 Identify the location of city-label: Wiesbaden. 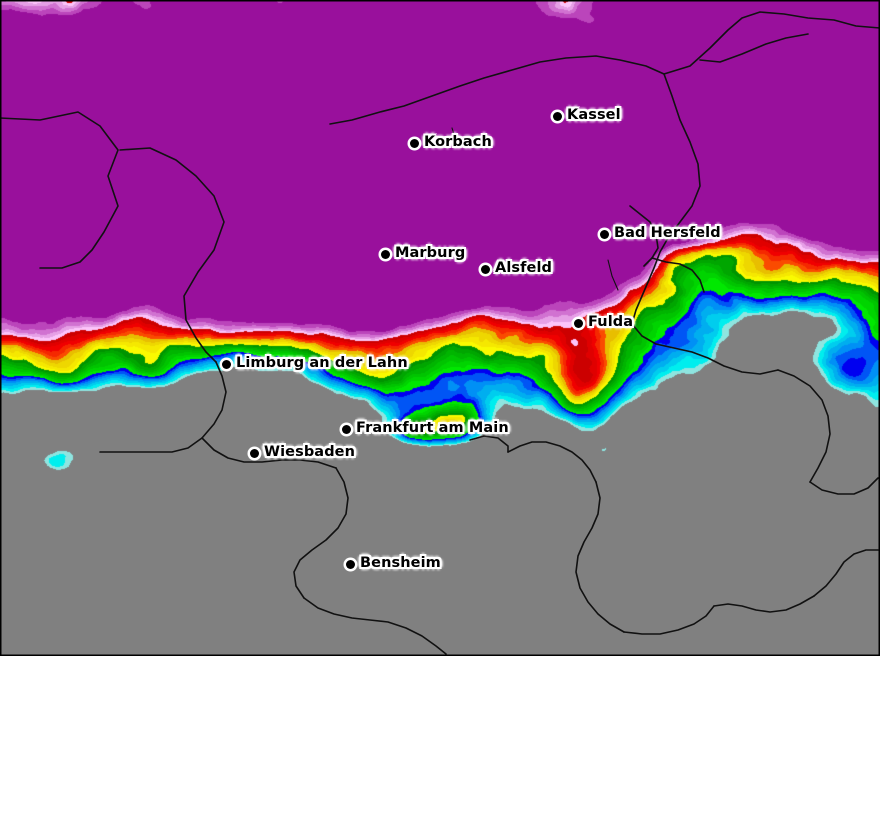
(310, 452).